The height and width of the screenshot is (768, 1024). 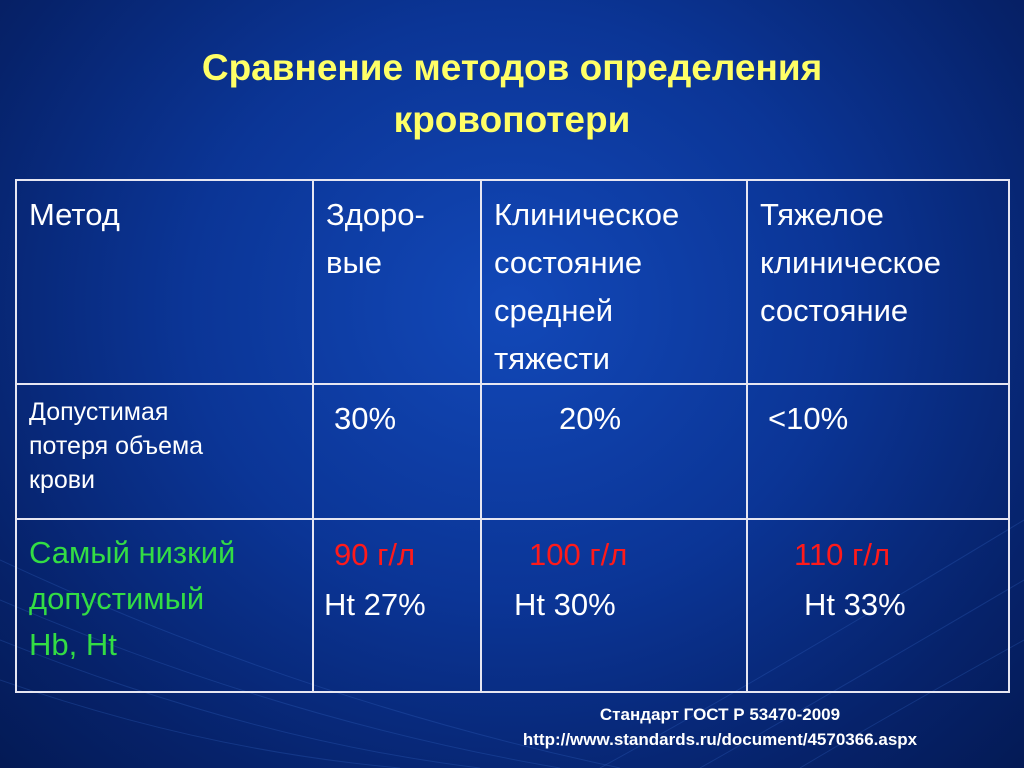 What do you see at coordinates (578, 554) in the screenshot?
I see `moderate-hb-value: 100 г/л` at bounding box center [578, 554].